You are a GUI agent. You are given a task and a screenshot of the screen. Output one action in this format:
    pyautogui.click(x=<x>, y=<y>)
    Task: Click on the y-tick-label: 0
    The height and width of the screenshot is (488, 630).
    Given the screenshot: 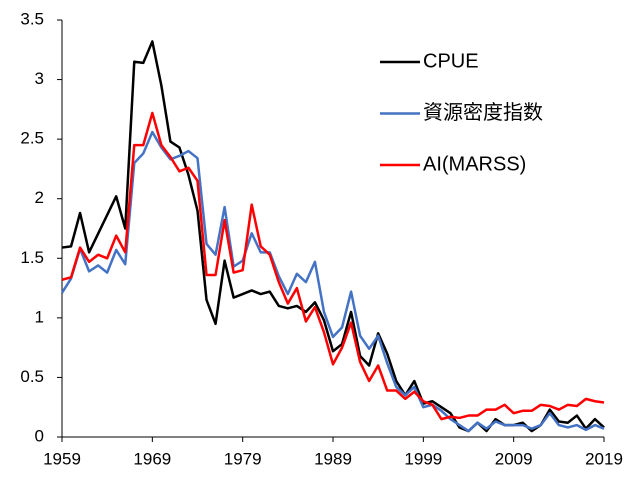 What is the action you would take?
    pyautogui.click(x=39, y=435)
    